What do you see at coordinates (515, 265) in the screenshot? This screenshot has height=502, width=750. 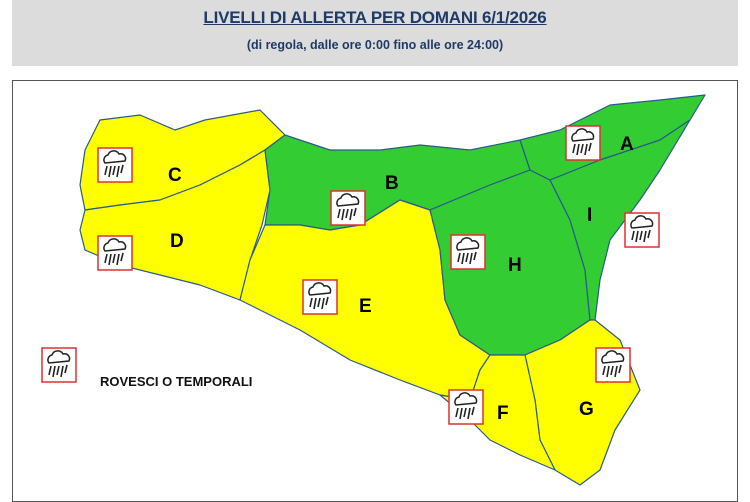 I see `zone-label-H: H` at bounding box center [515, 265].